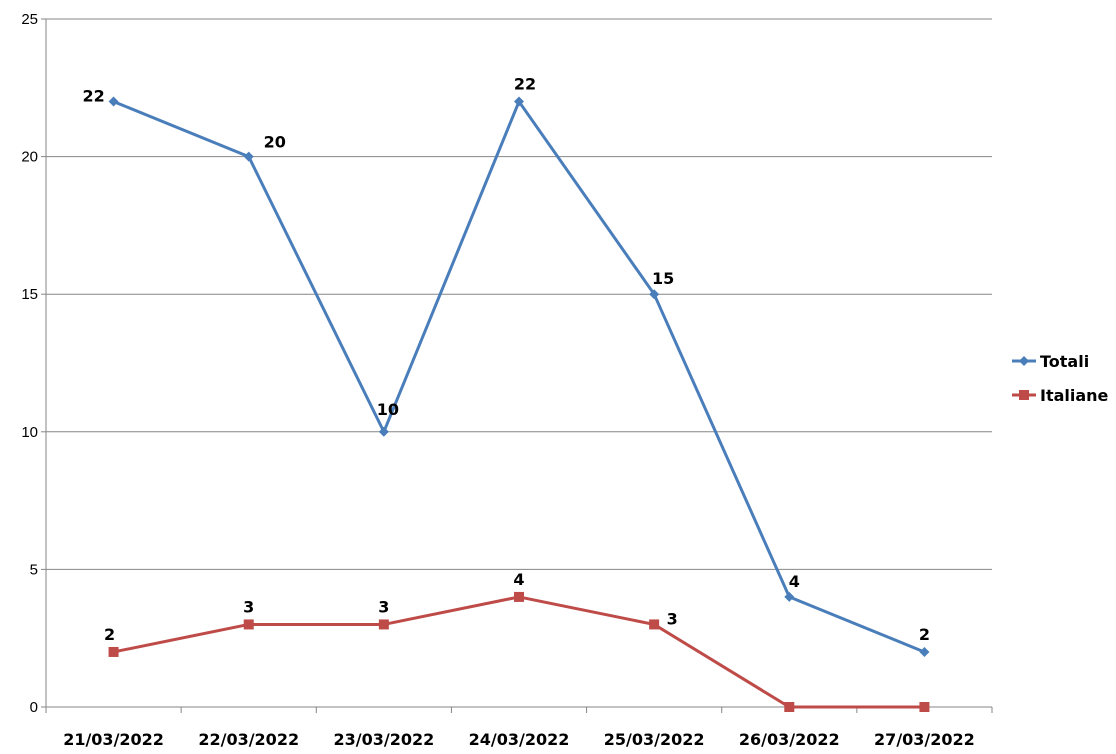  What do you see at coordinates (33, 363) in the screenshot?
I see `y-axis-ticks: 0 5 10 15 20 25` at bounding box center [33, 363].